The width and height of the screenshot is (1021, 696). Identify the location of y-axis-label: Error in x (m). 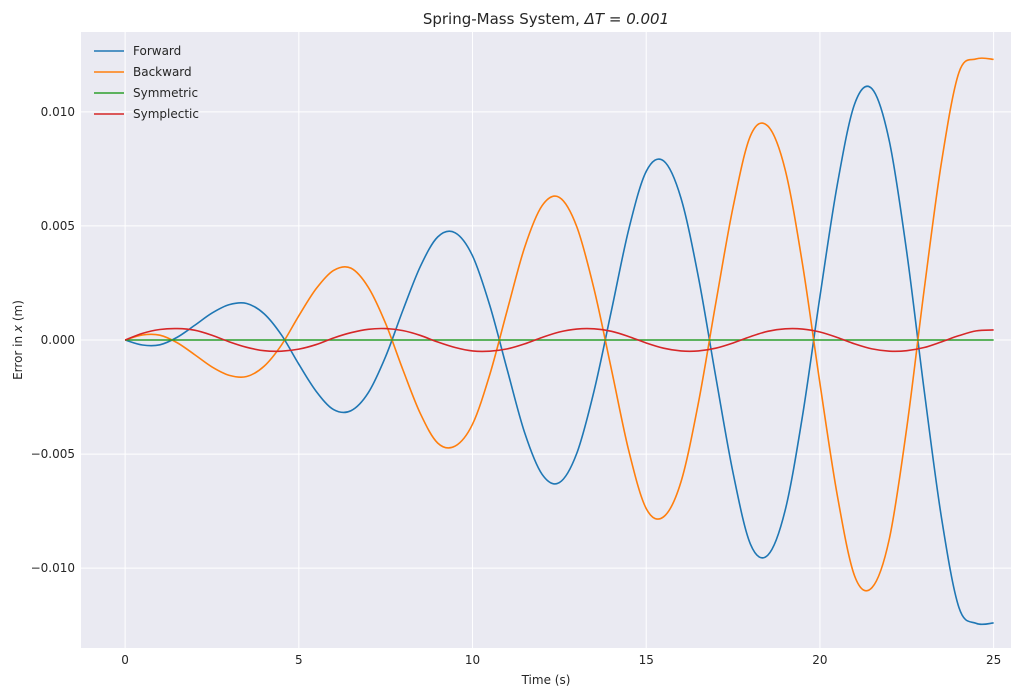
(18, 340).